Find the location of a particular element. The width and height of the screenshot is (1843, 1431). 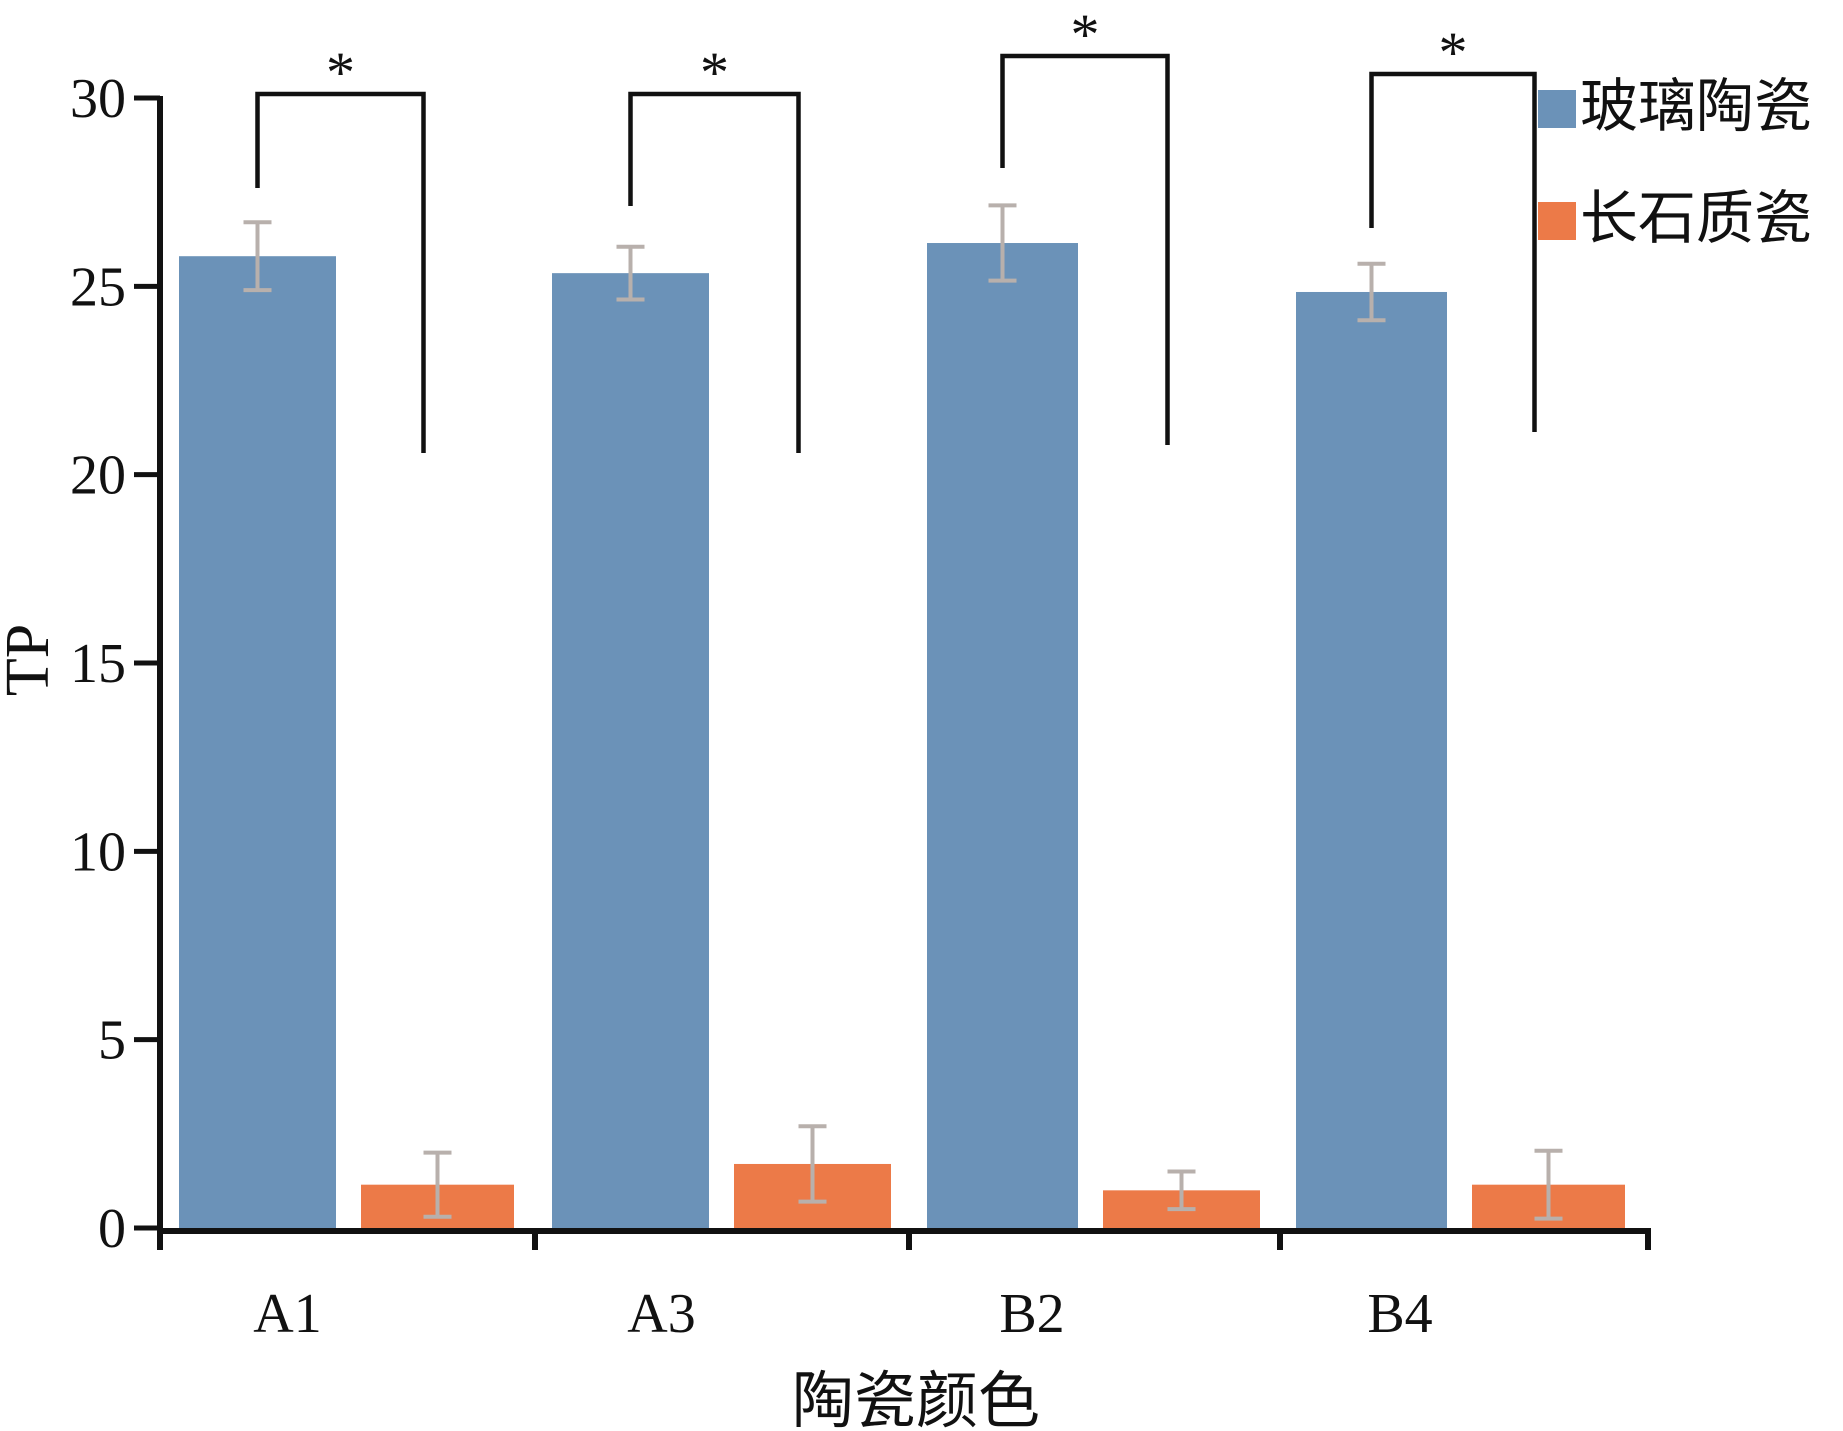

significance-bracket-a3 is located at coordinates (714, 272).